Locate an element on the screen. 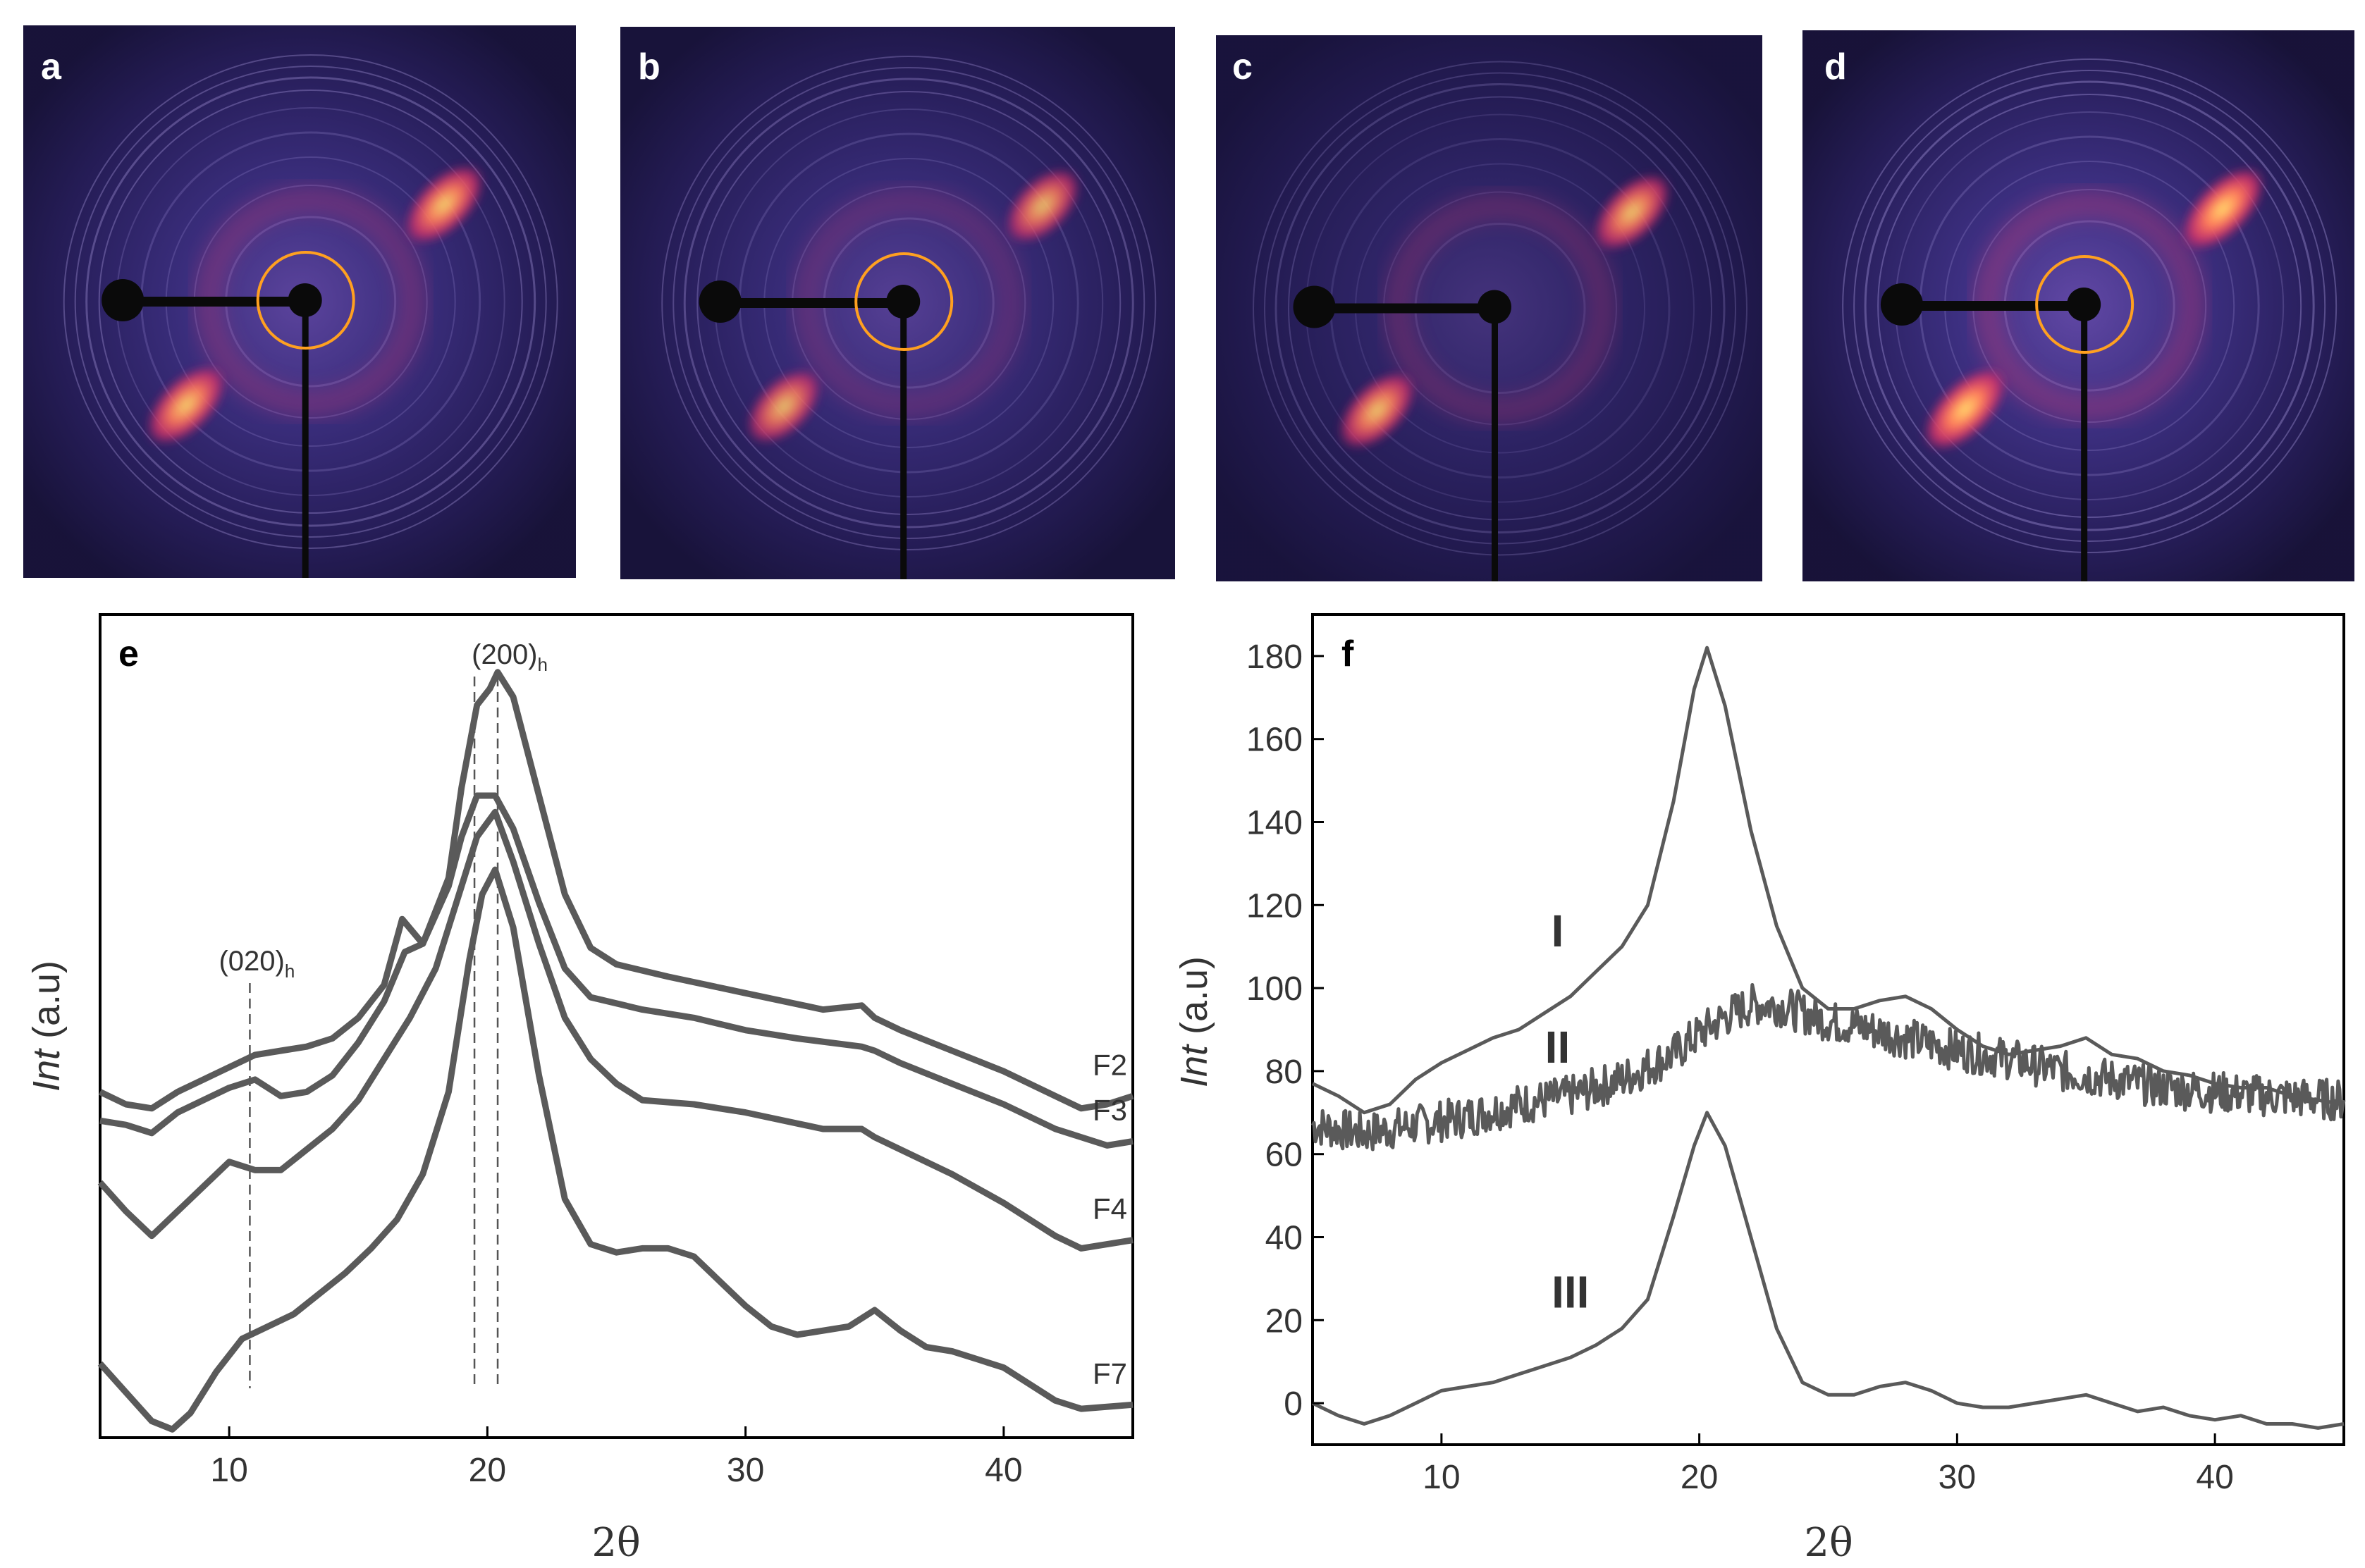 The image size is (2365, 1568). series-line-F4 is located at coordinates (616, 1030).